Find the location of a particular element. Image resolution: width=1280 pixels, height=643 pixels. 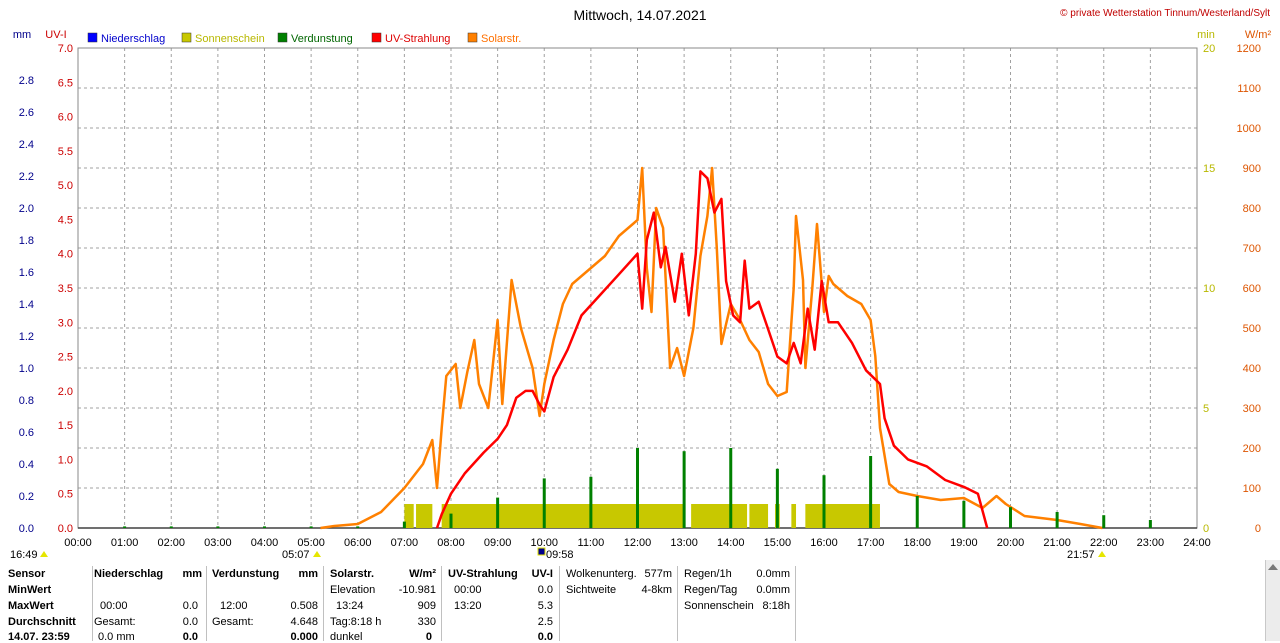

tick-label-mm: 2.4 is located at coordinates (26, 145).